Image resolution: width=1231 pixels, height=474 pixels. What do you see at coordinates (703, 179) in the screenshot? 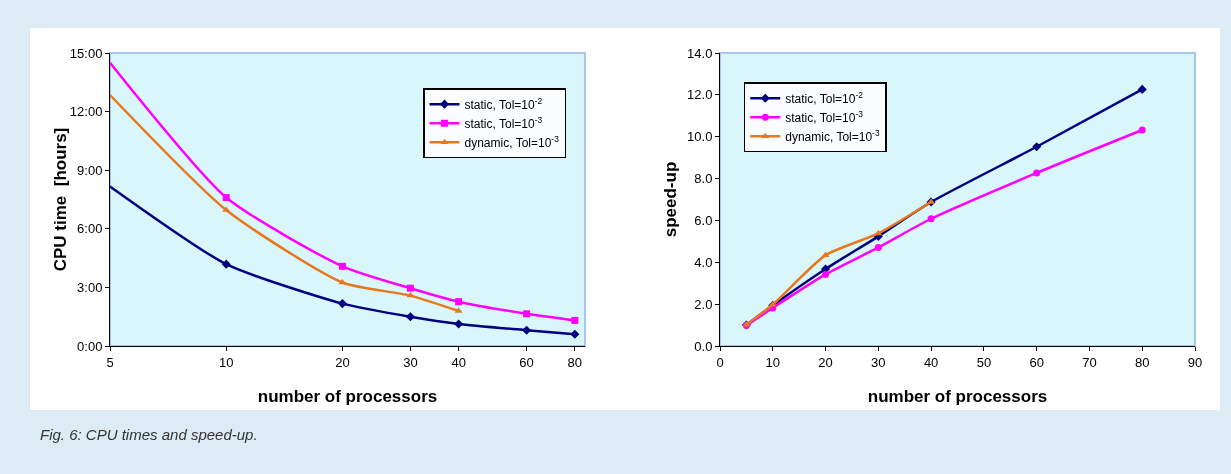
I see `y-tick-label: 8.0` at bounding box center [703, 179].